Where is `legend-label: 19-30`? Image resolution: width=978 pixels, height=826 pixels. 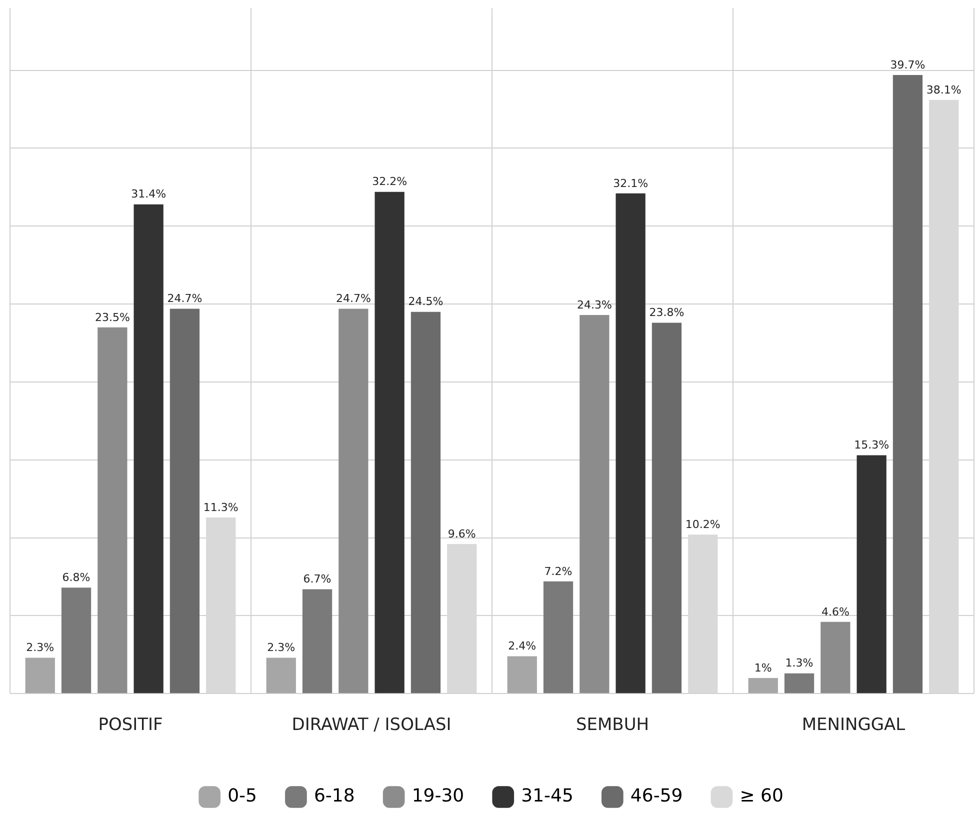
legend-label: 19-30 is located at coordinates (438, 796).